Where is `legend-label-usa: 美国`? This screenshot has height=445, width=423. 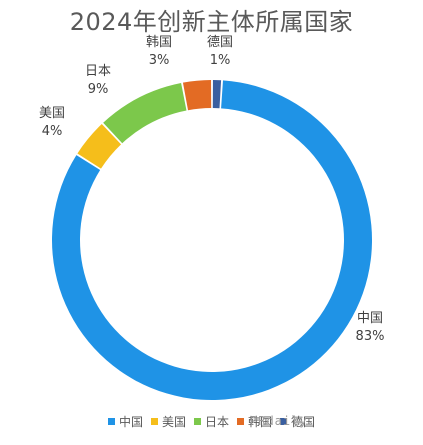 legend-label-usa: 美国 is located at coordinates (173, 422).